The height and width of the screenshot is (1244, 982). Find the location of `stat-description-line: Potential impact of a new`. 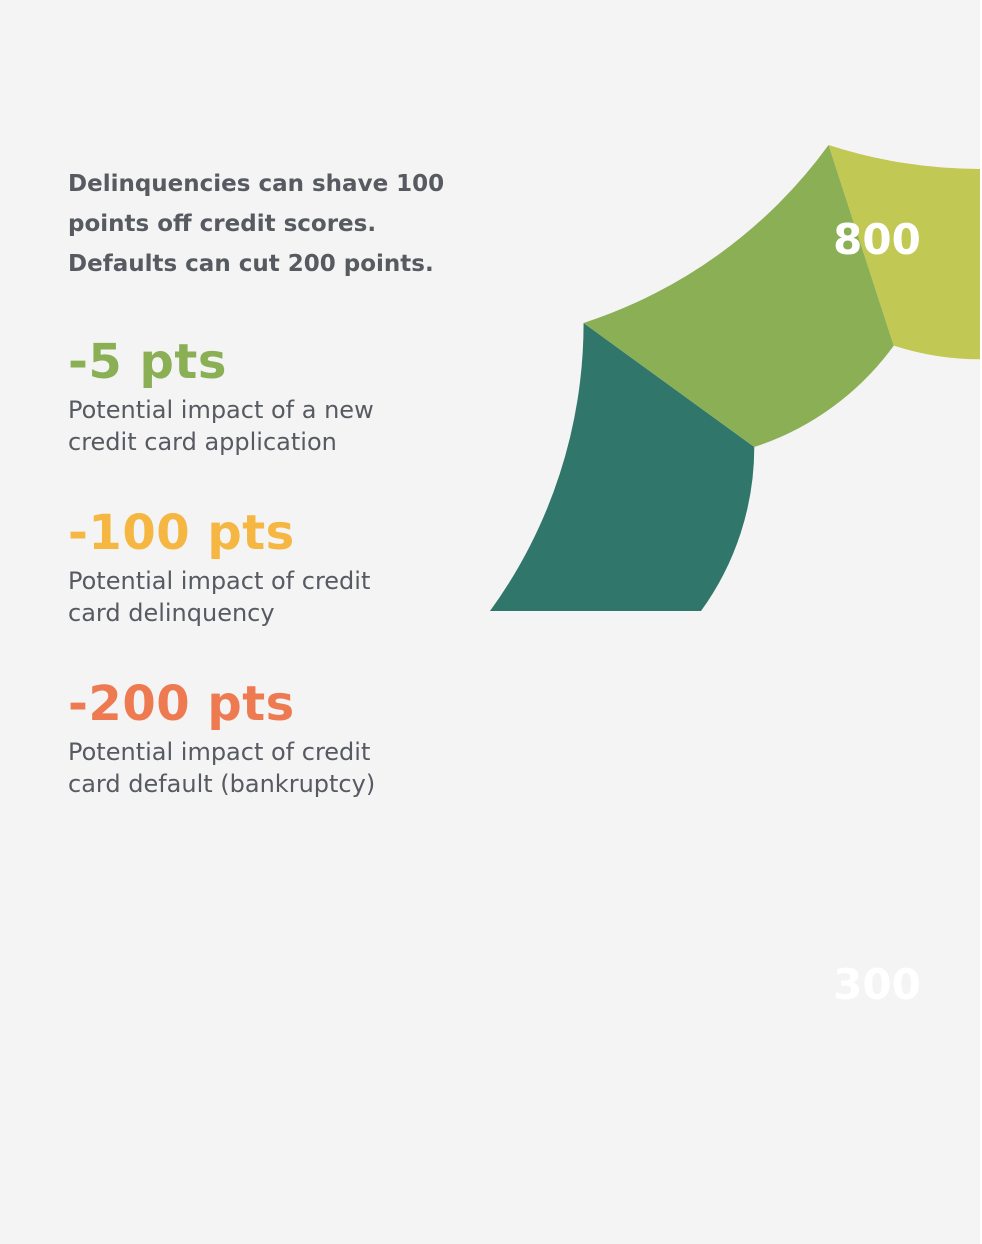

stat-description-line: Potential impact of a new is located at coordinates (221, 410).